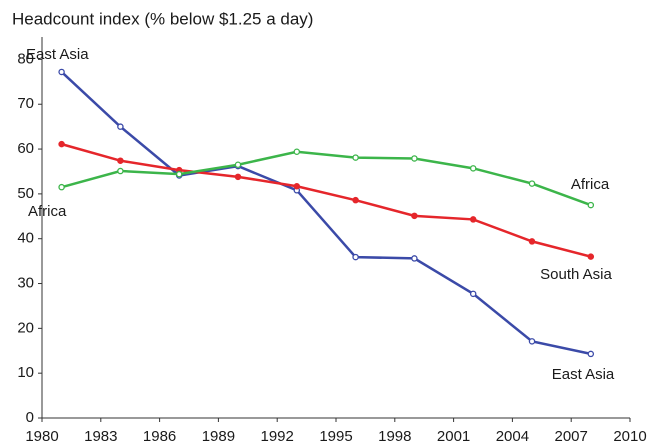 This screenshot has width=655, height=446. Describe the element at coordinates (25, 282) in the screenshot. I see `y-tick-label: 30` at that location.